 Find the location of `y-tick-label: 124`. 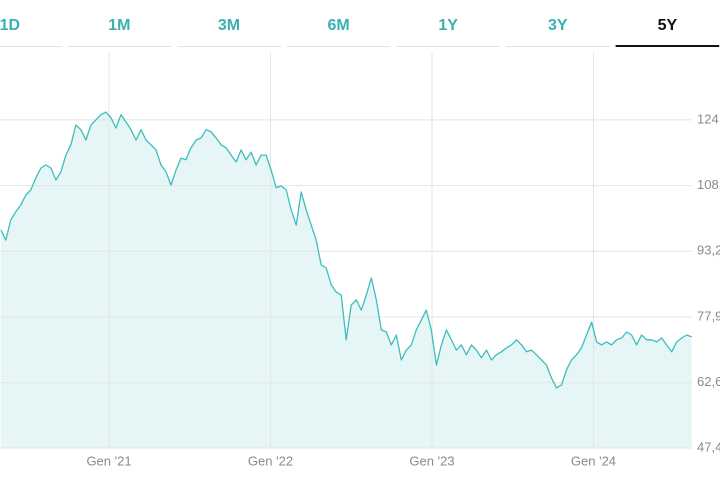

y-tick-label: 124 is located at coordinates (708, 118).